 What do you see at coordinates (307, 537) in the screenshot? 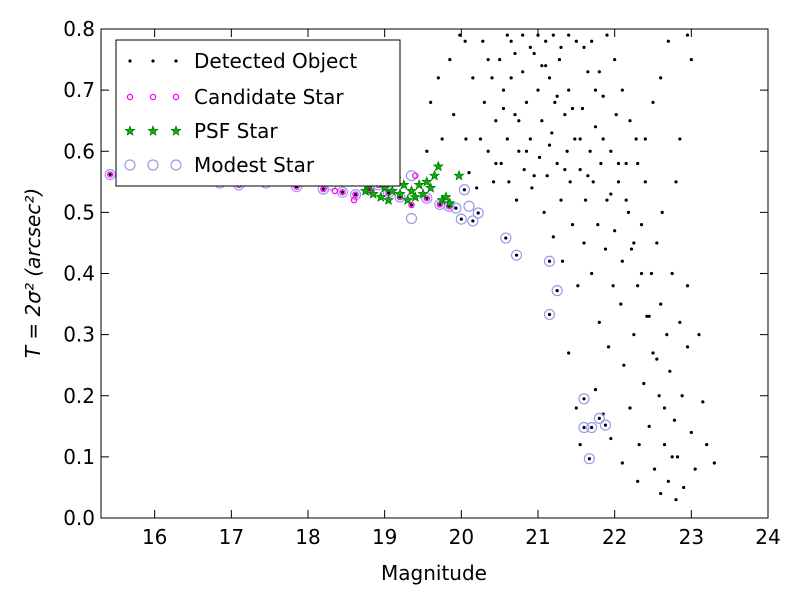
I see `x-tick-label: 18` at bounding box center [307, 537].